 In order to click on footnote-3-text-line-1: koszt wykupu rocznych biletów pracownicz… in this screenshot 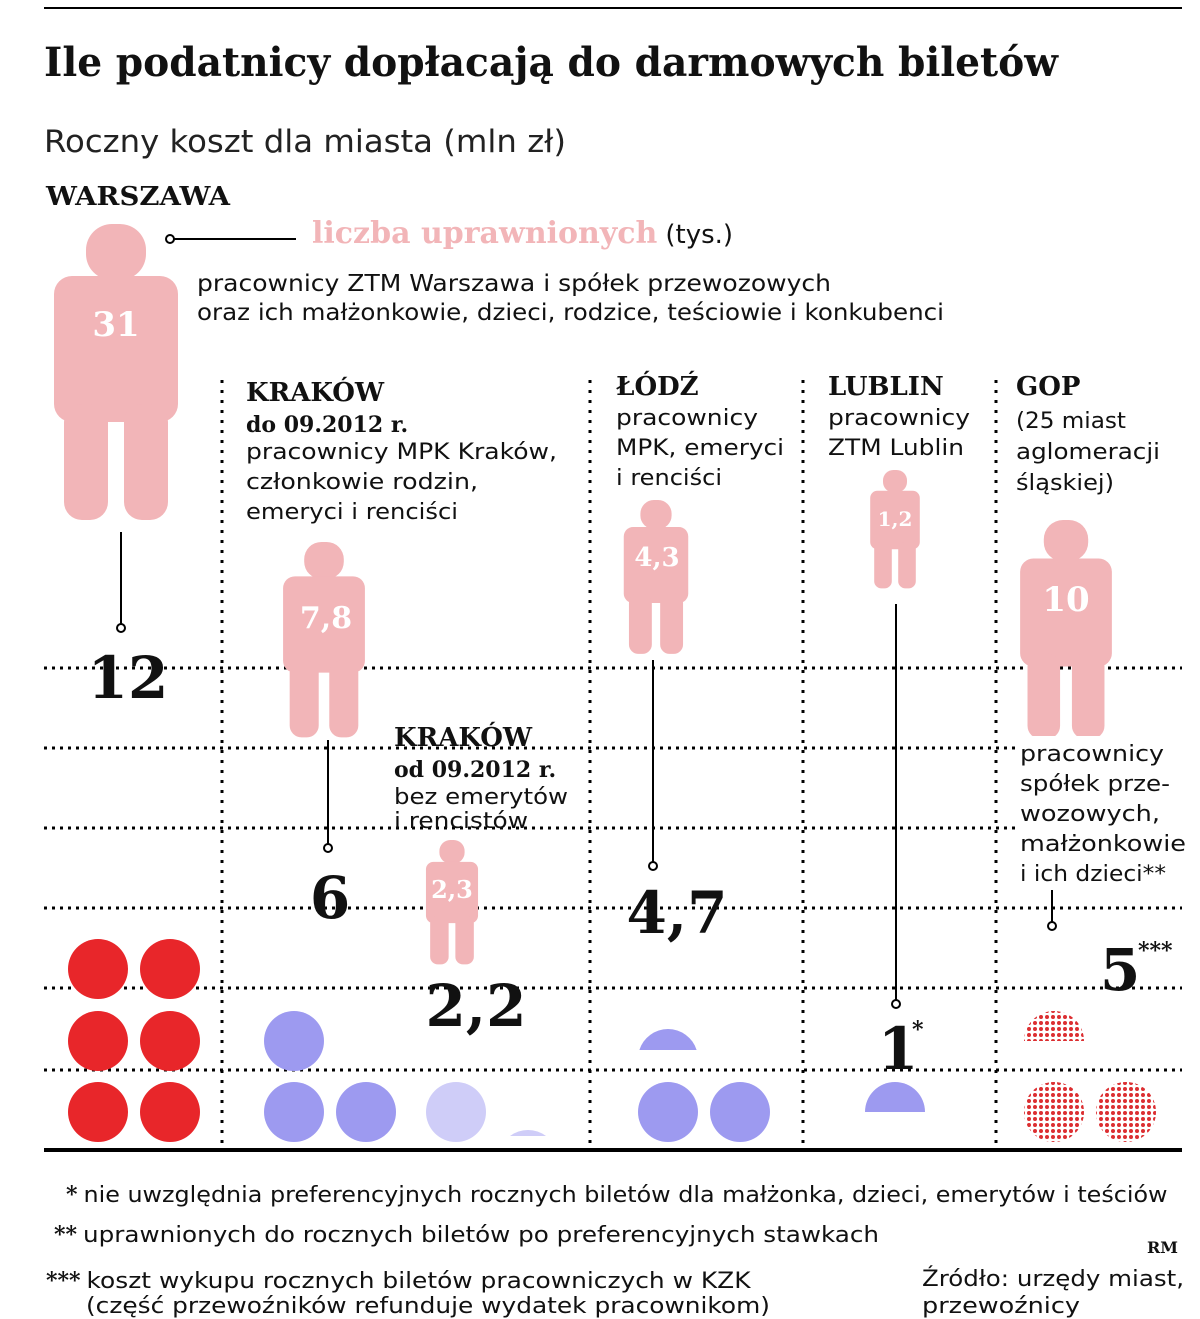, I will do `click(419, 1281)`.